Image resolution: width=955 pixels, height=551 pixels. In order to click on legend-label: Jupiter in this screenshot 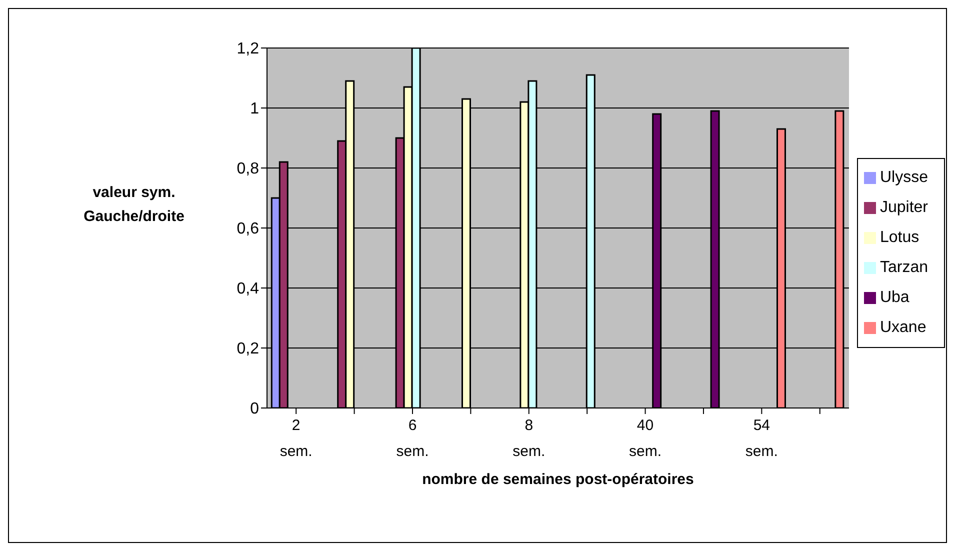, I will do `click(904, 207)`.